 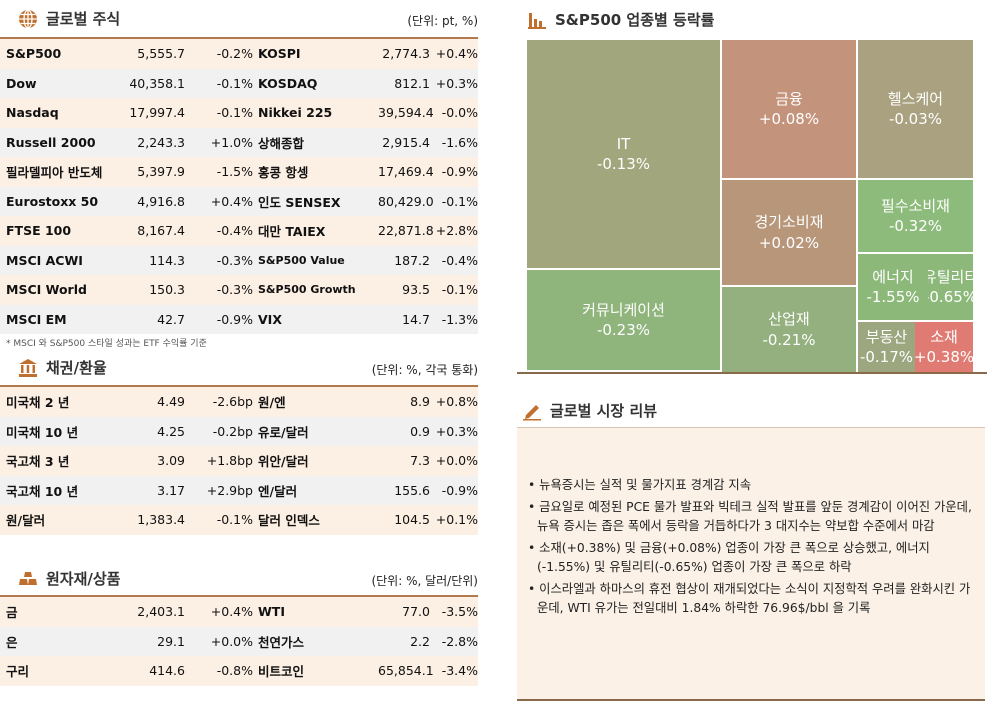 I want to click on value-cell: 187.2, so click(x=412, y=260).